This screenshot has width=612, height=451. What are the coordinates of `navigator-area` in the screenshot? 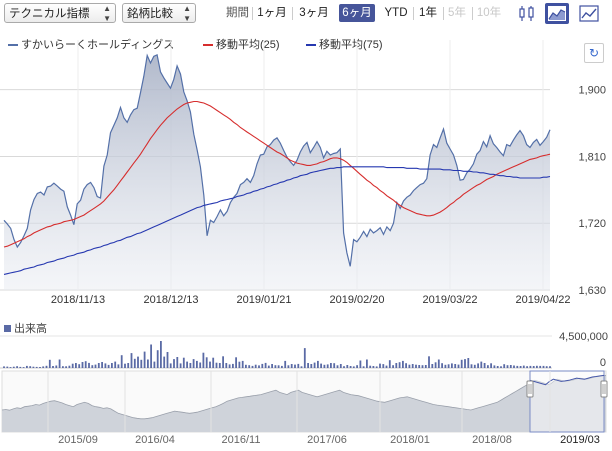 It's located at (304, 403).